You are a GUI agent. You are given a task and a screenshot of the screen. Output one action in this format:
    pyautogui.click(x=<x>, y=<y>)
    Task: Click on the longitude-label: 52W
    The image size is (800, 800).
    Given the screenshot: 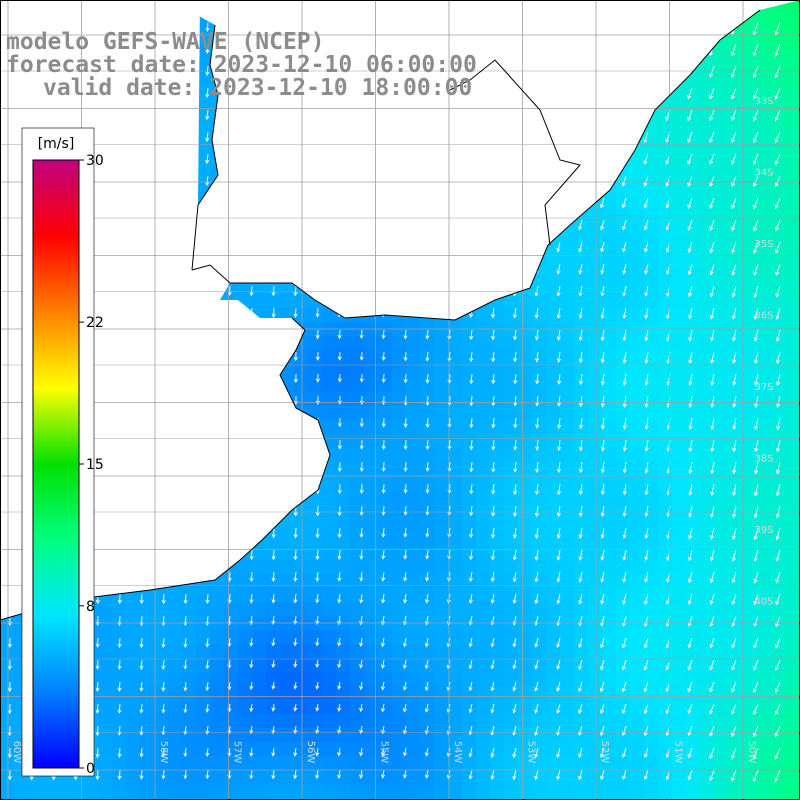 What is the action you would take?
    pyautogui.click(x=604, y=752)
    